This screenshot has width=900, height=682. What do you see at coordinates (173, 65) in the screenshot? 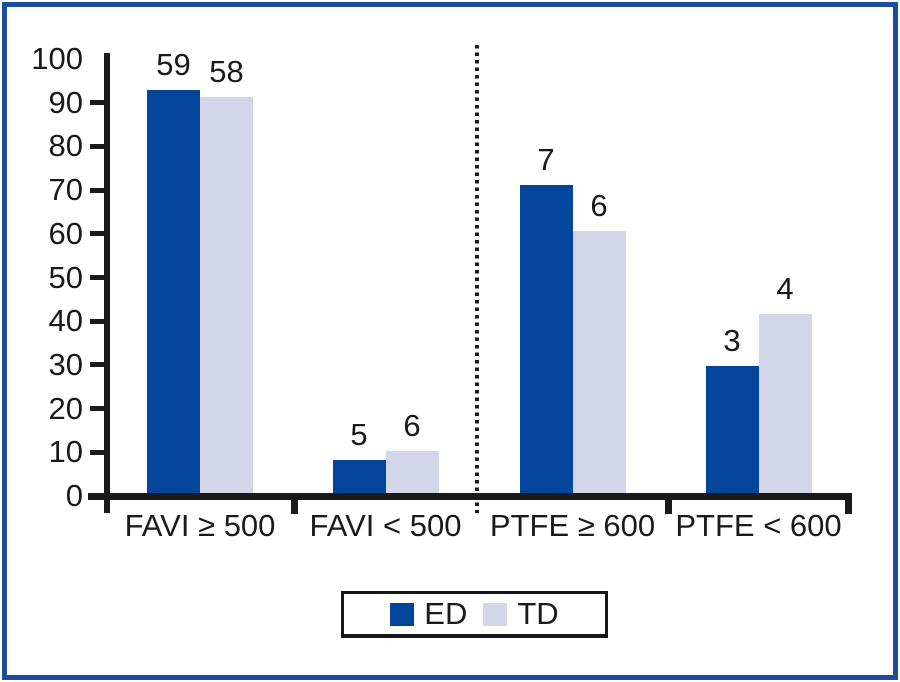
I see `bar-value-label: 59` at bounding box center [173, 65].